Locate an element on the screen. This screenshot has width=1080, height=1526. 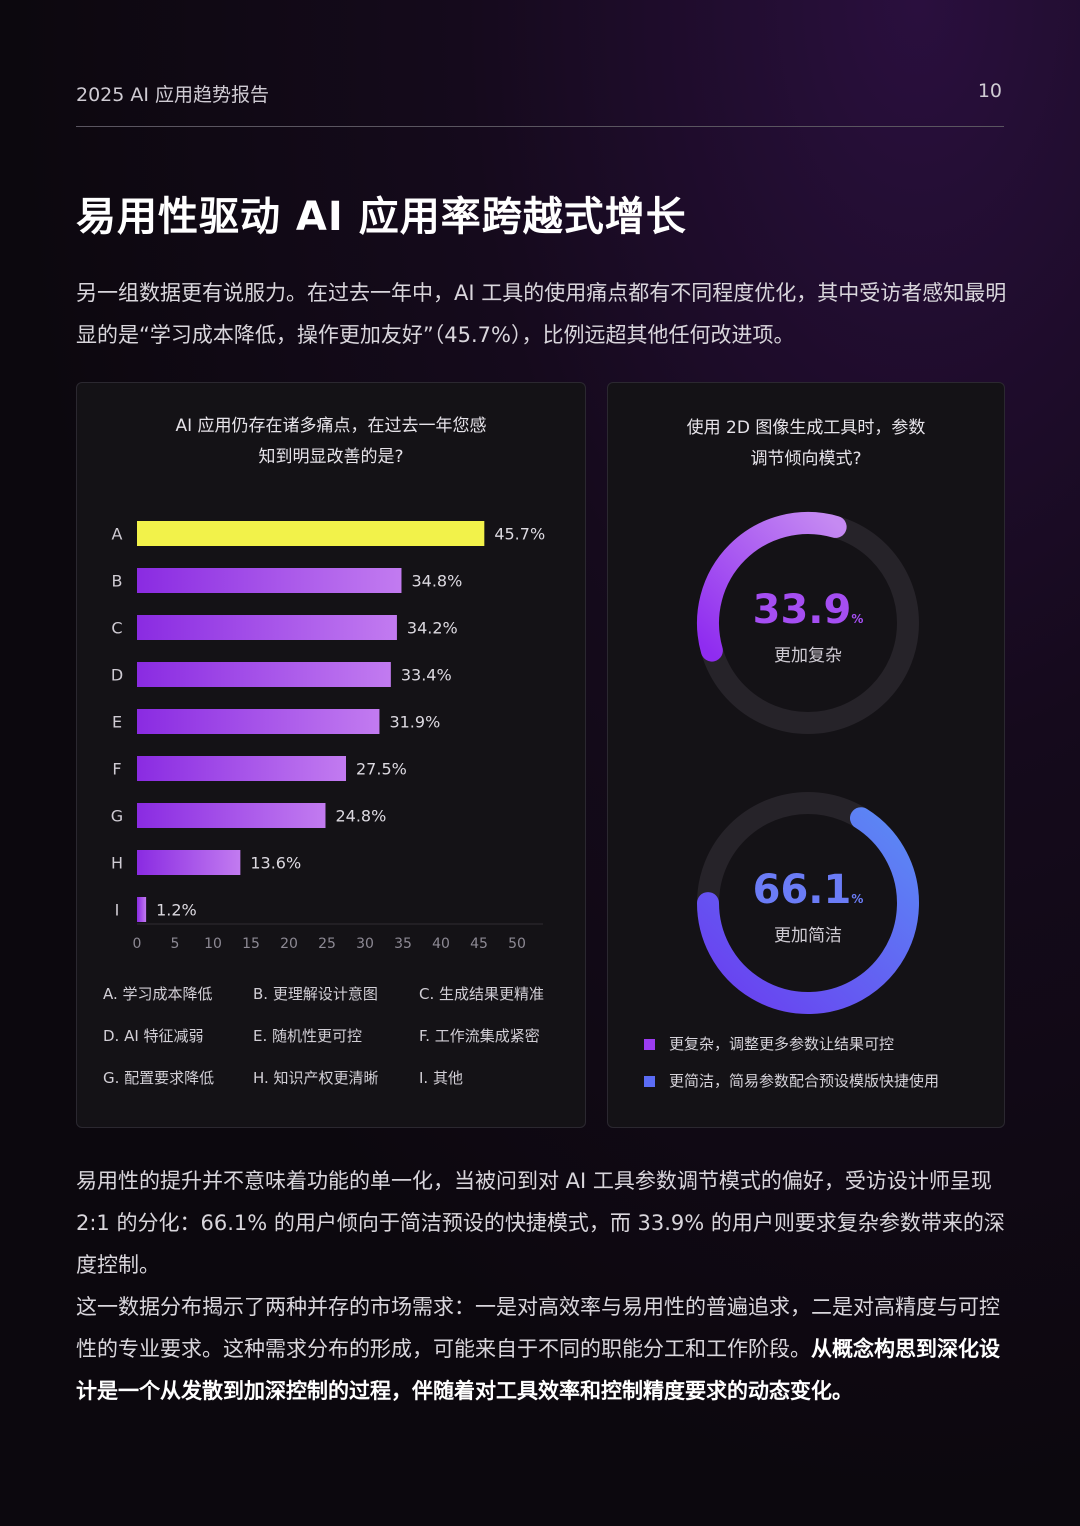
donut-legend-complex: 更复杂，调整更多参数让结果可控 is located at coordinates (769, 1043).